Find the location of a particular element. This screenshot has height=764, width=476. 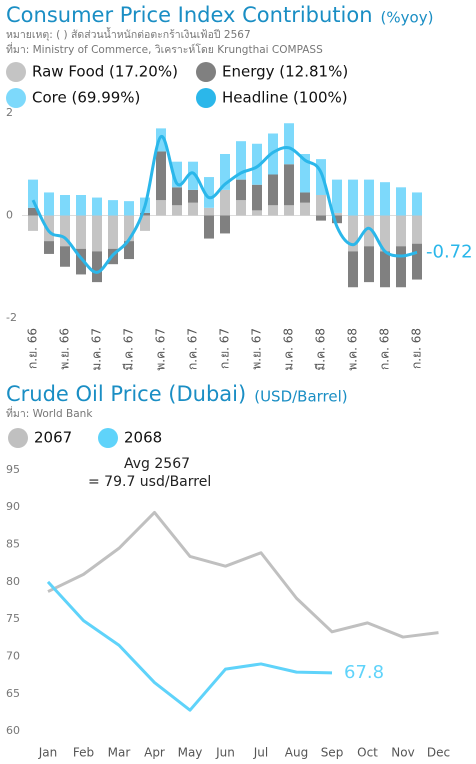

x-tick-label: Oct is located at coordinates (367, 753).